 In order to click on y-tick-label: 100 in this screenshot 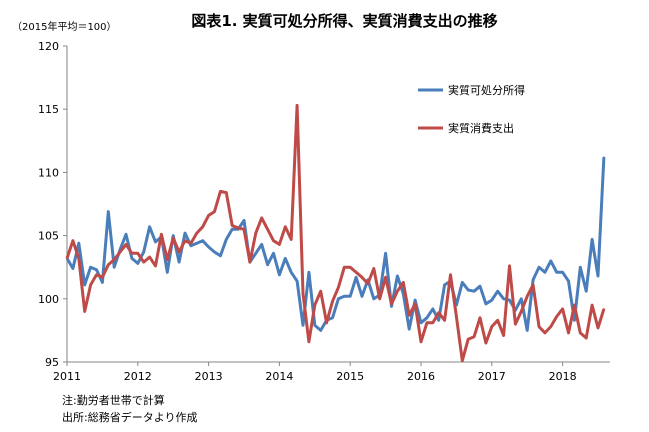, I will do `click(48, 299)`.